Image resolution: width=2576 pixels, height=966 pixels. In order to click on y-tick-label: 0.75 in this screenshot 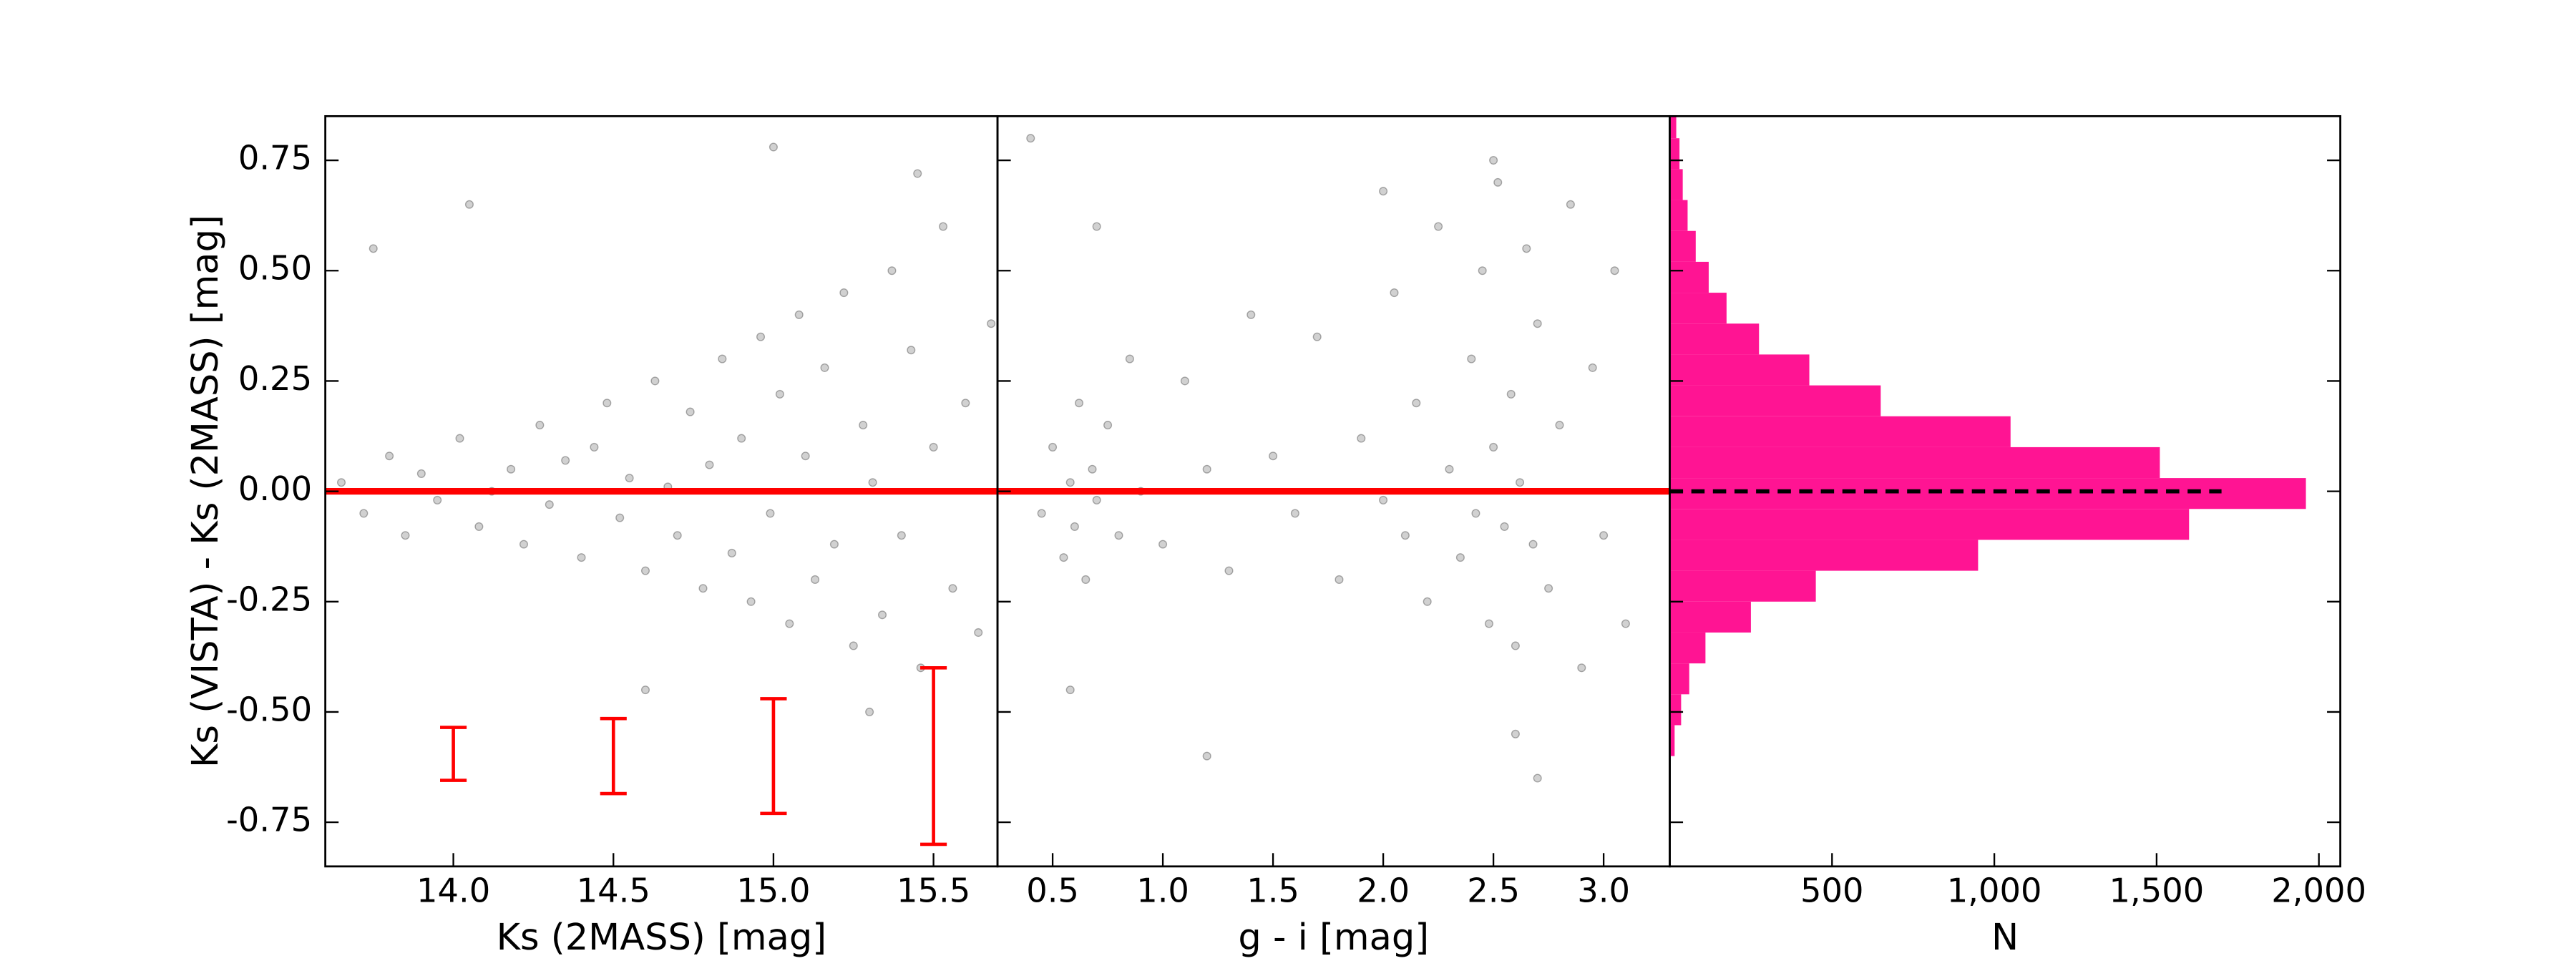, I will do `click(275, 158)`.